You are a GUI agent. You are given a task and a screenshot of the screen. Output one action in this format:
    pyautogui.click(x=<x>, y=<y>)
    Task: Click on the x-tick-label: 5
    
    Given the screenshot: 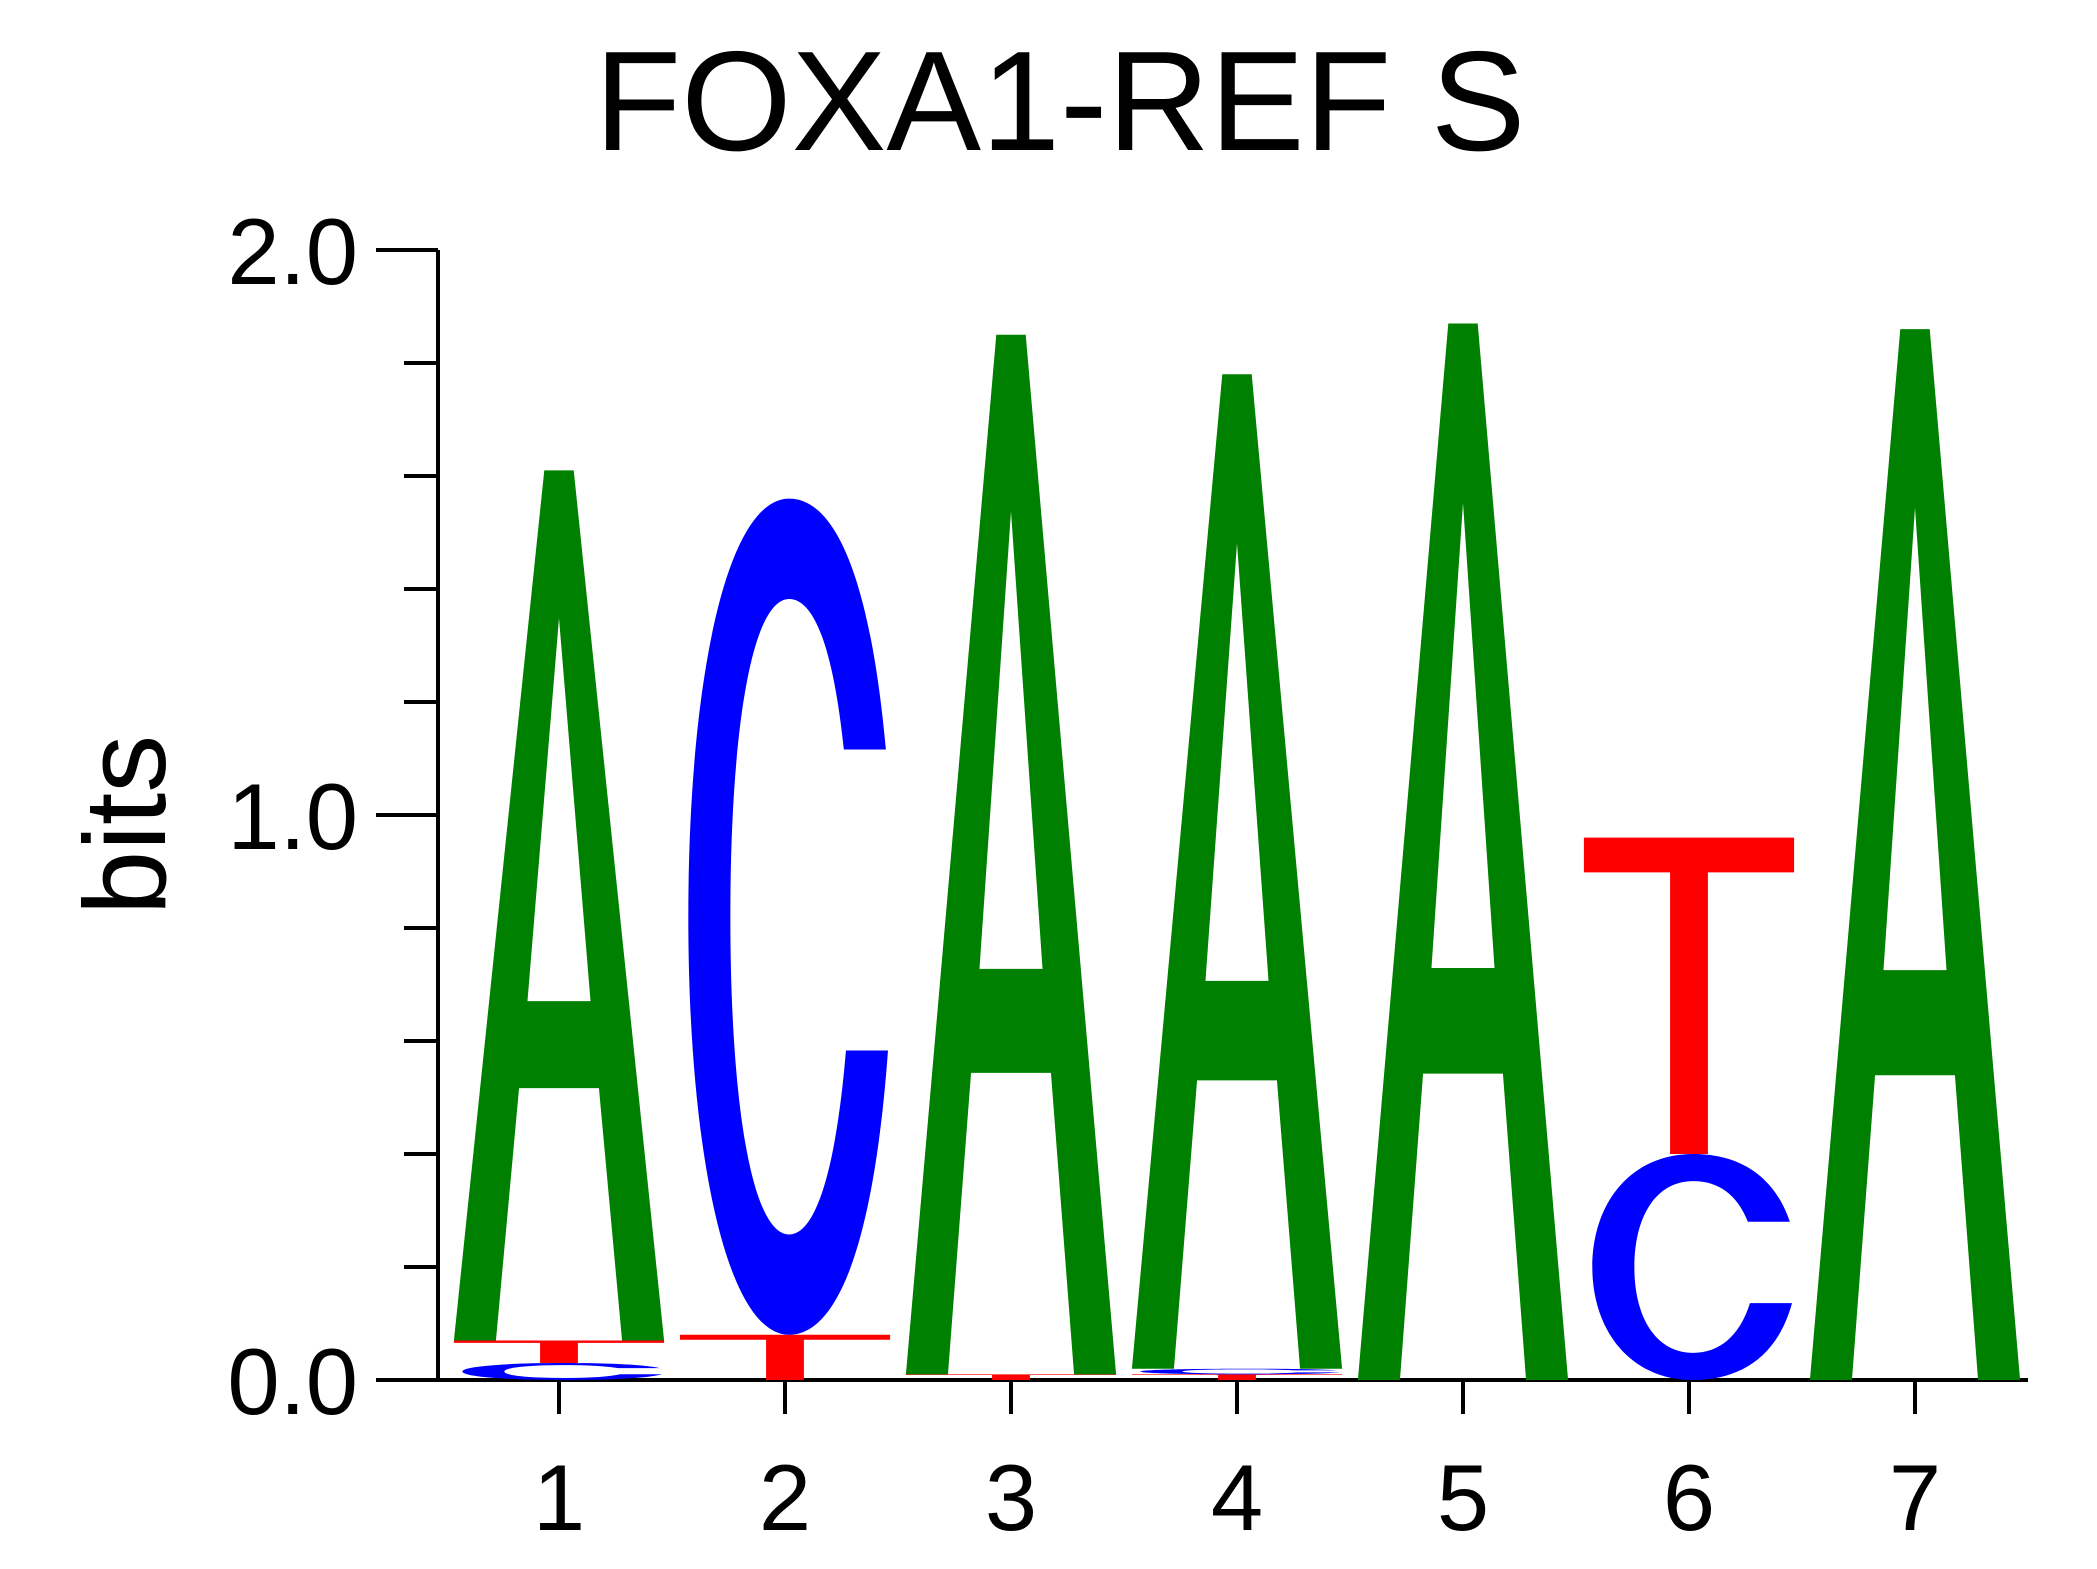 What is the action you would take?
    pyautogui.click(x=1463, y=1497)
    